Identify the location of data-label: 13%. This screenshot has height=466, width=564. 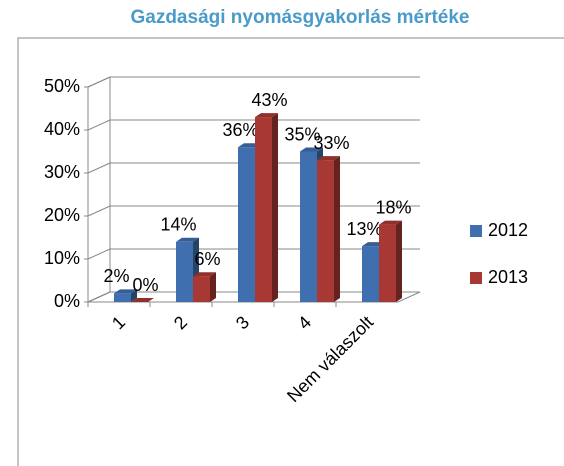
(364, 229).